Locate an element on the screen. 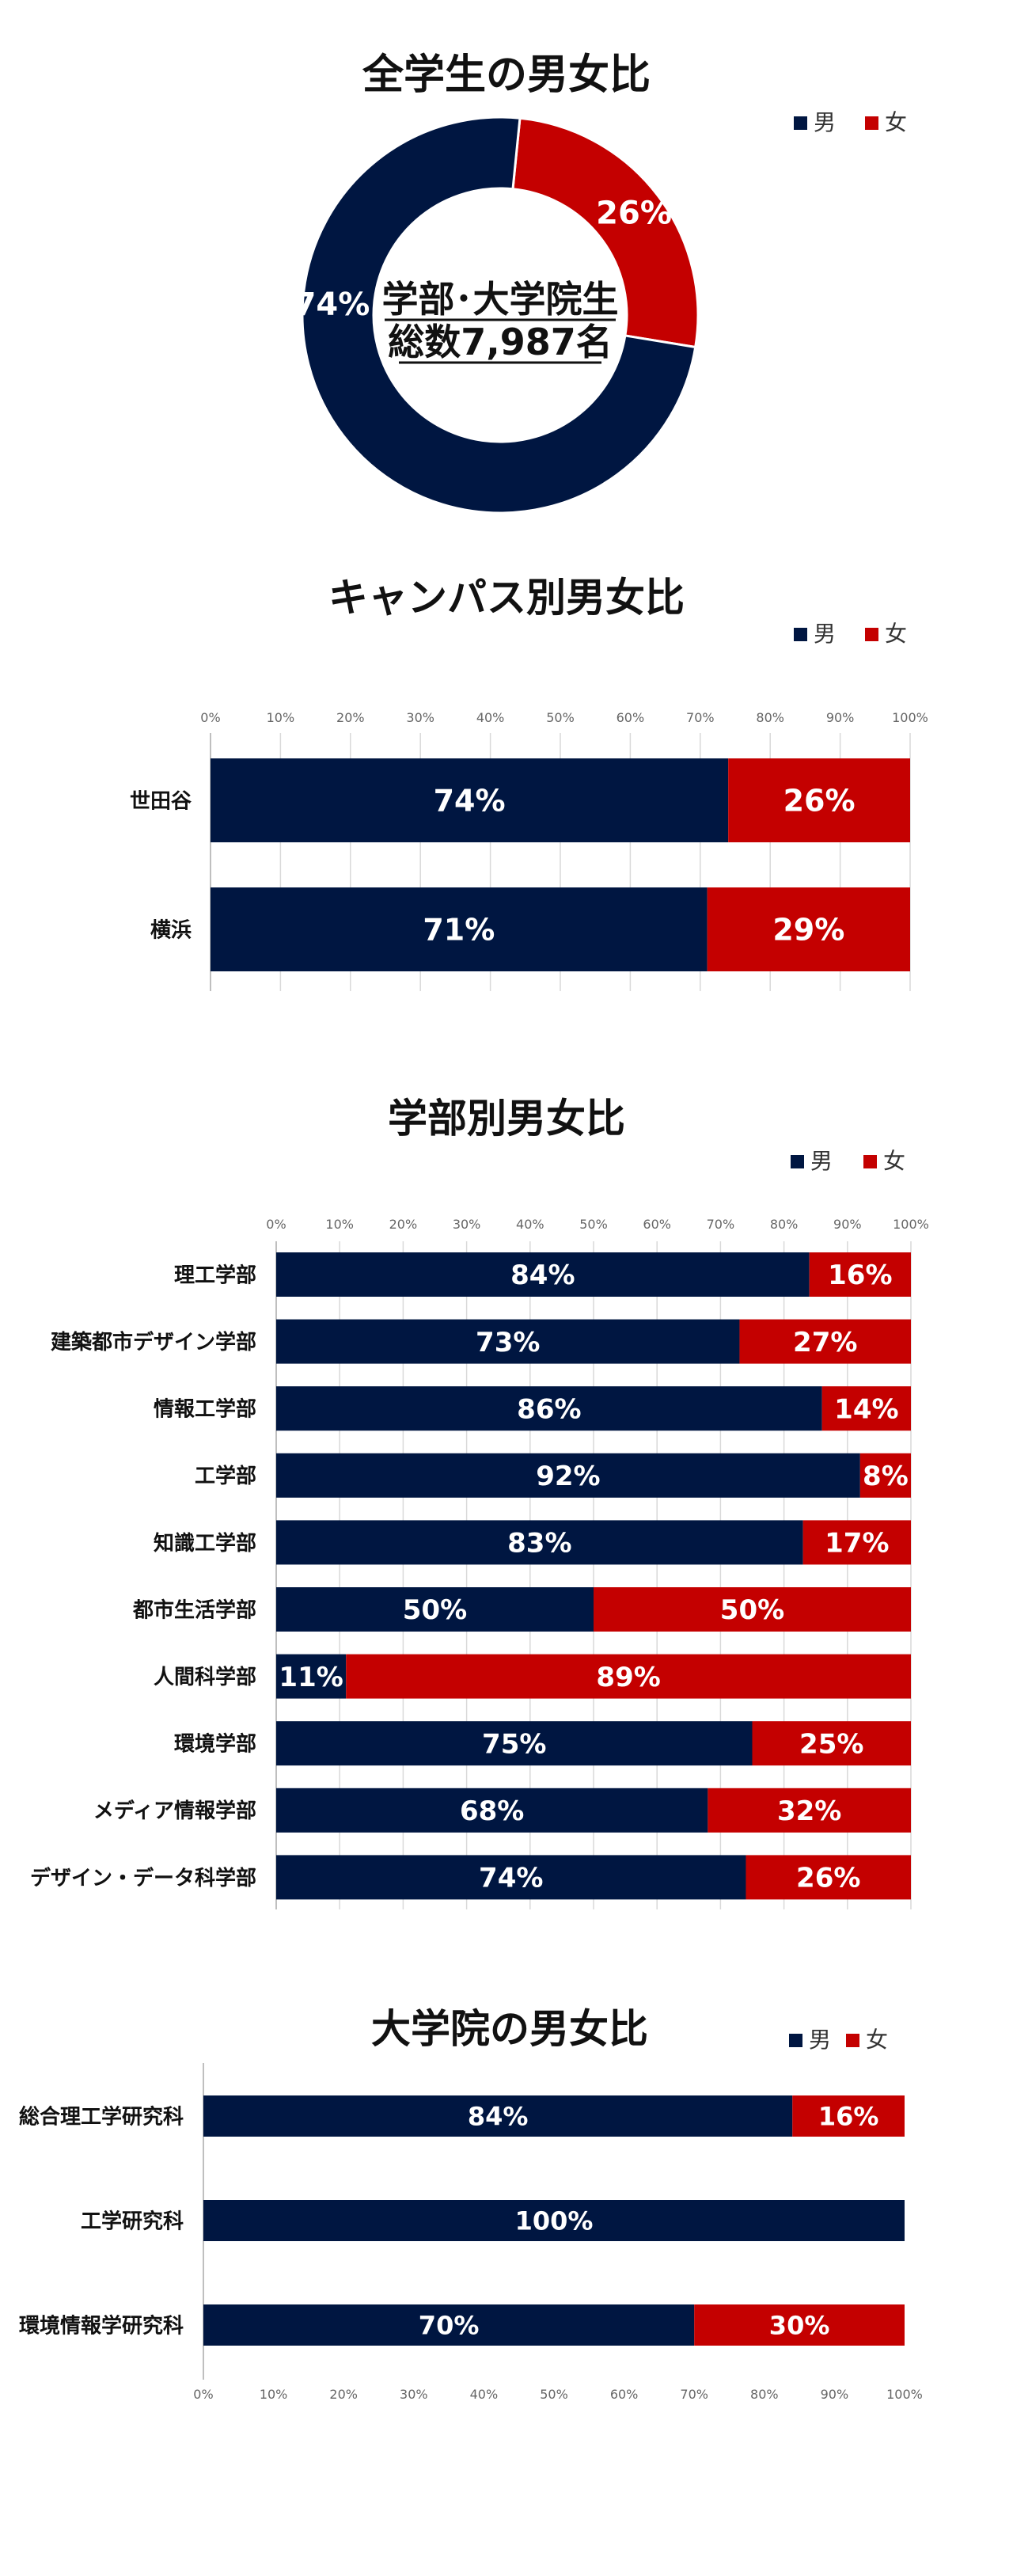  bar-value-label-female: 32% is located at coordinates (809, 1811).